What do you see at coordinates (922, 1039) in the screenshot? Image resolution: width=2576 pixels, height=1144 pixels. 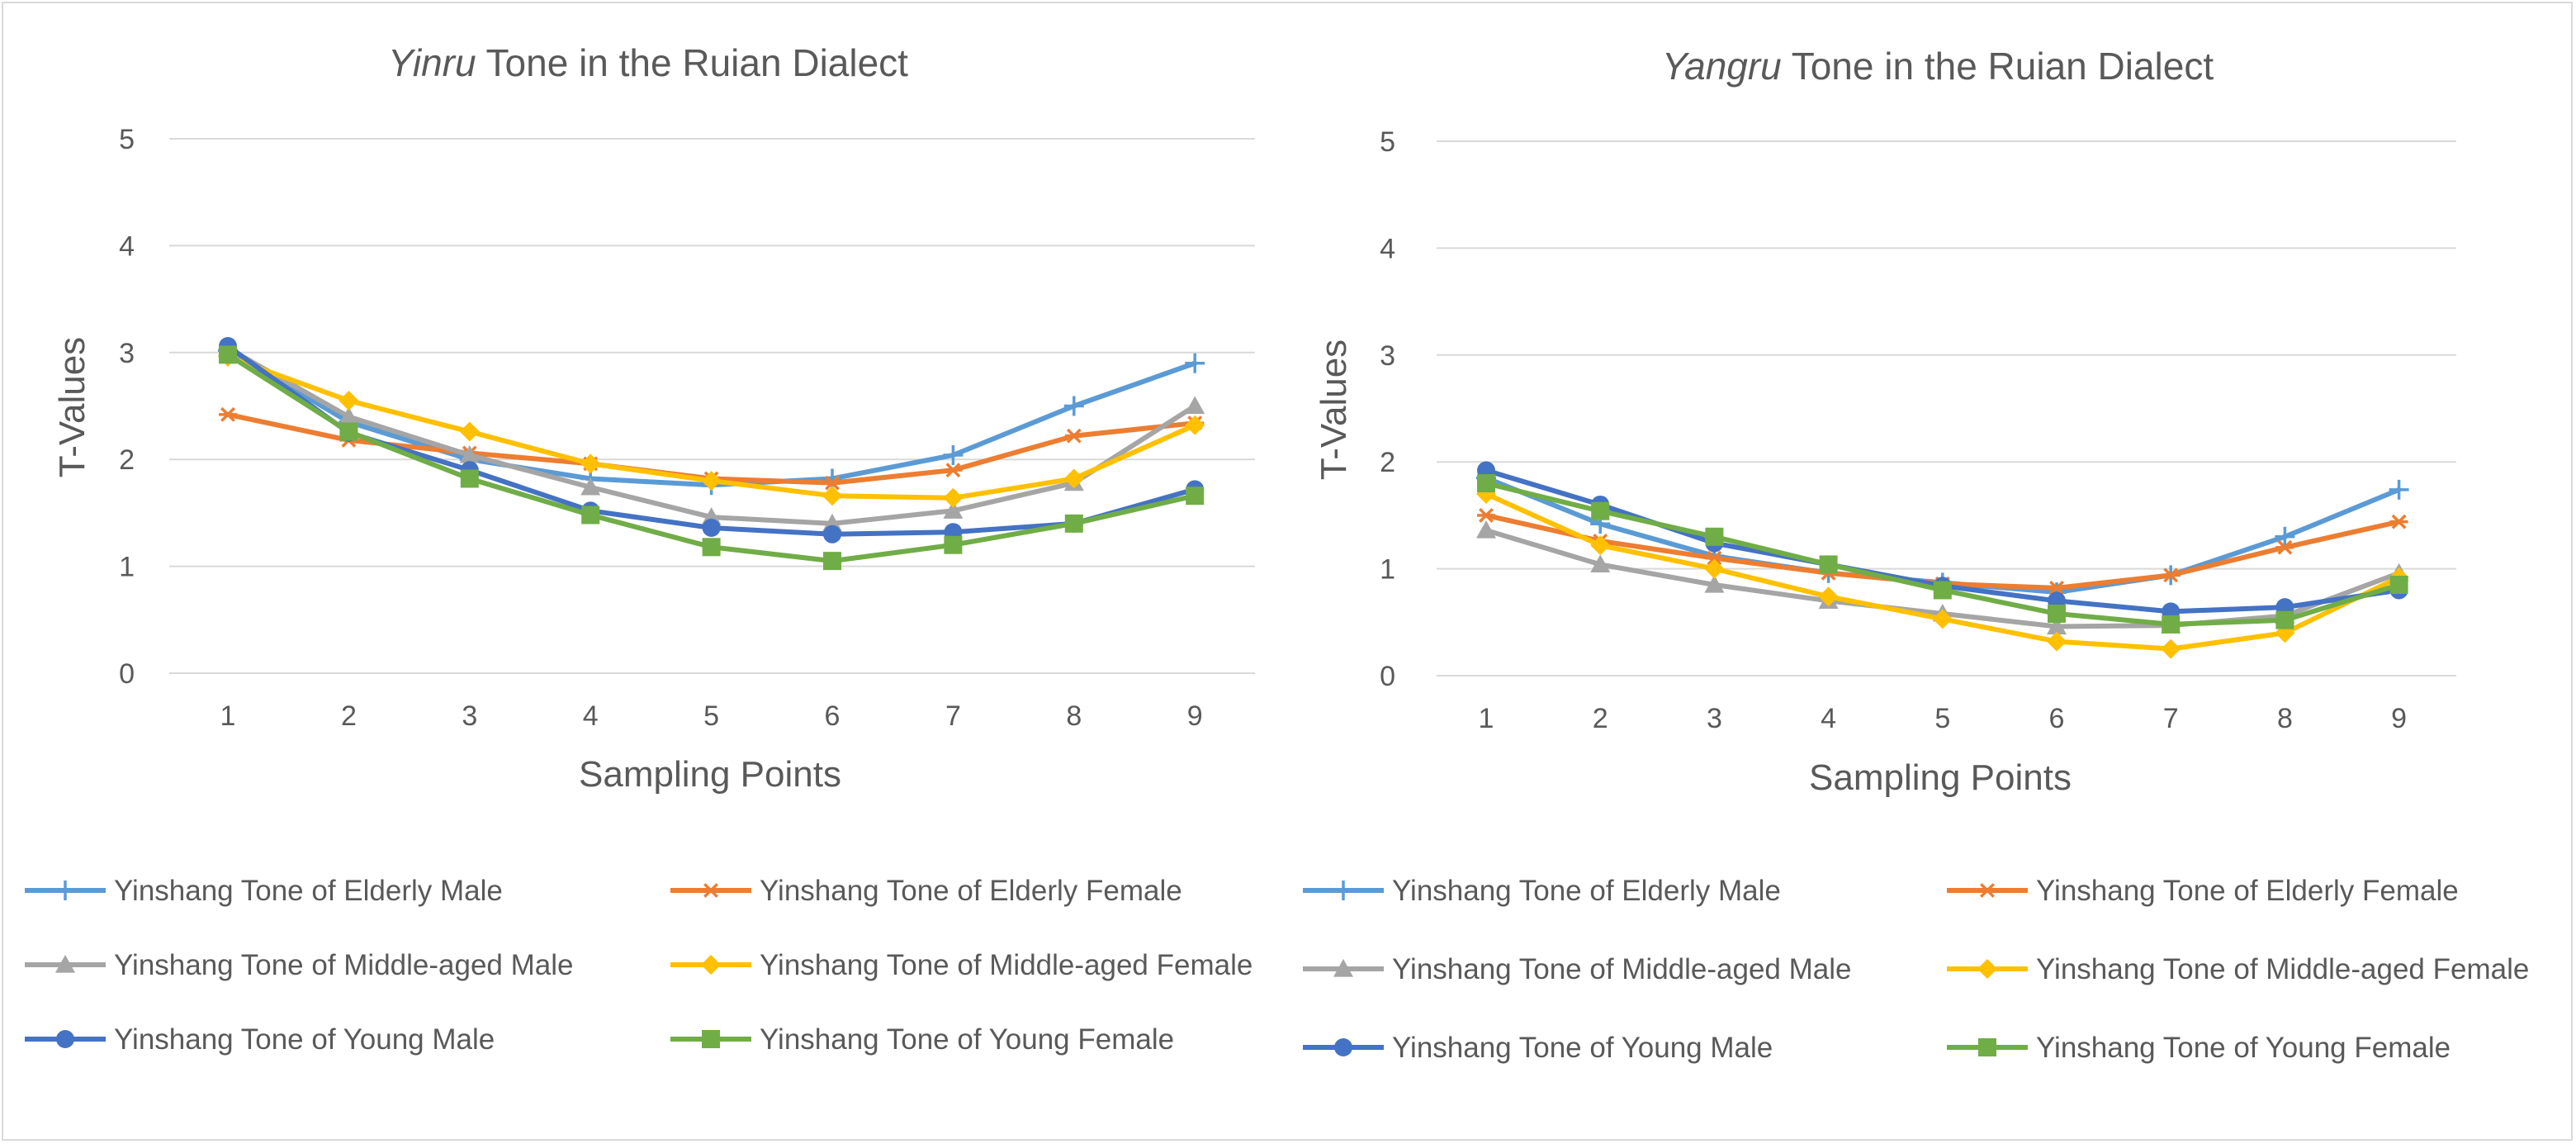 I see `legend-item: Yinshang Tone of Young Female` at bounding box center [922, 1039].